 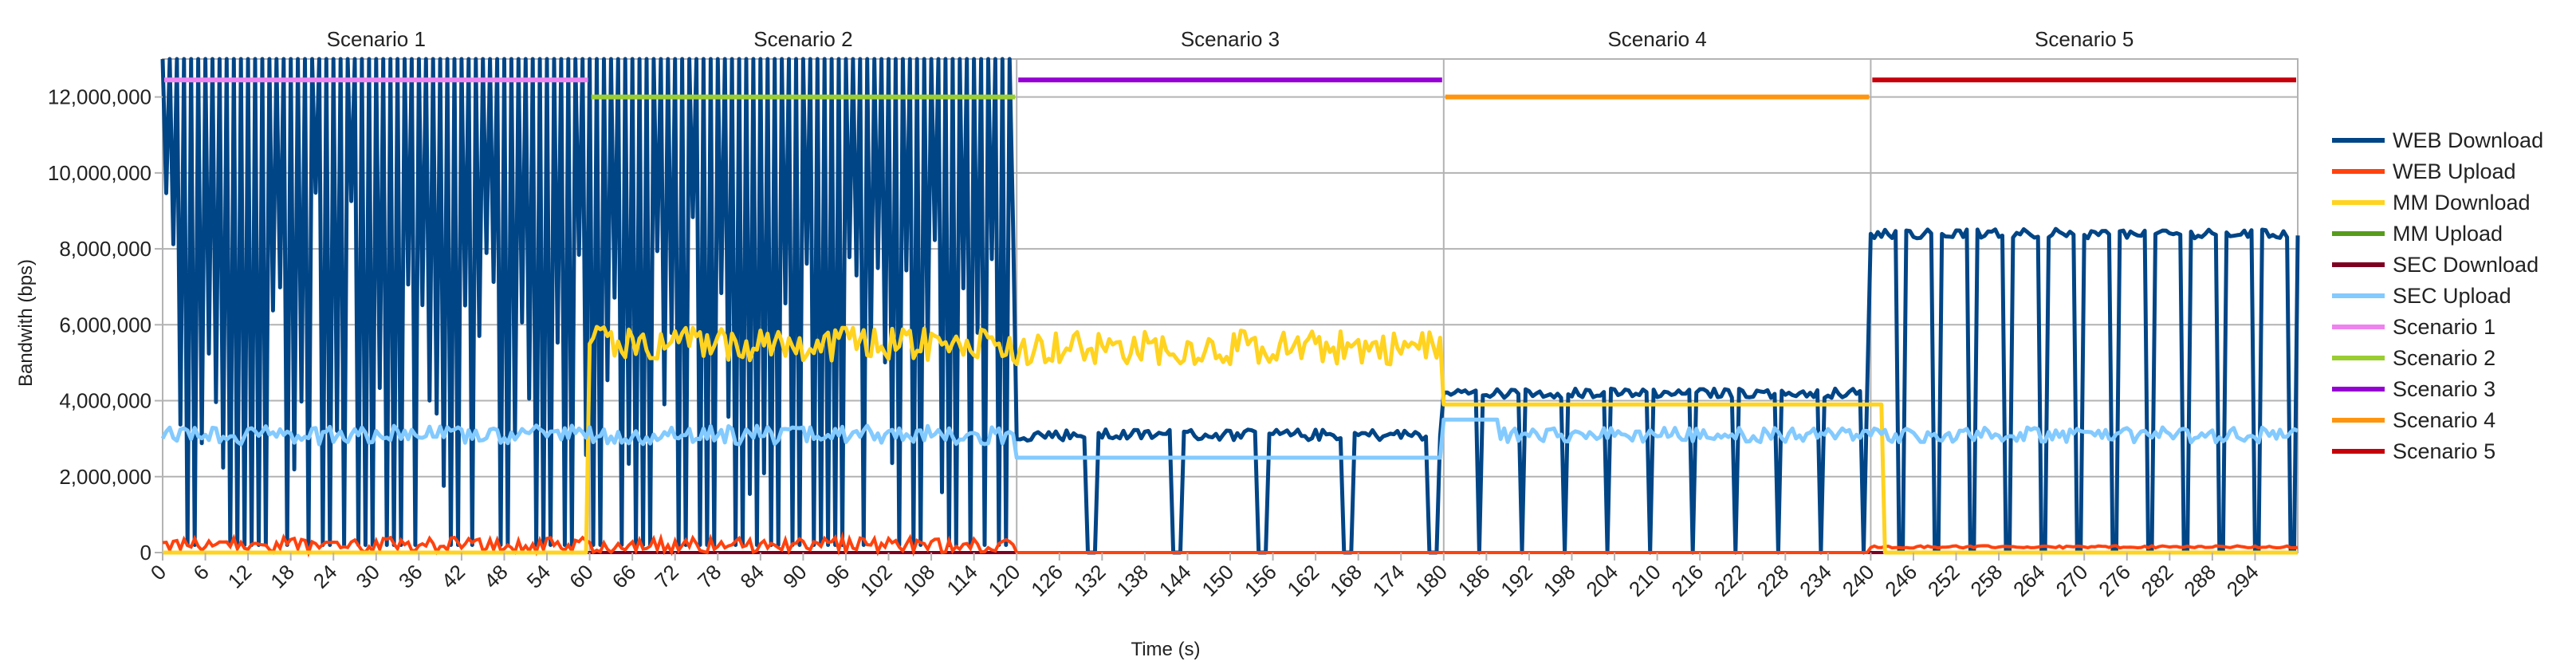 What do you see at coordinates (1260, 580) in the screenshot?
I see `x-tick-label: 156` at bounding box center [1260, 580].